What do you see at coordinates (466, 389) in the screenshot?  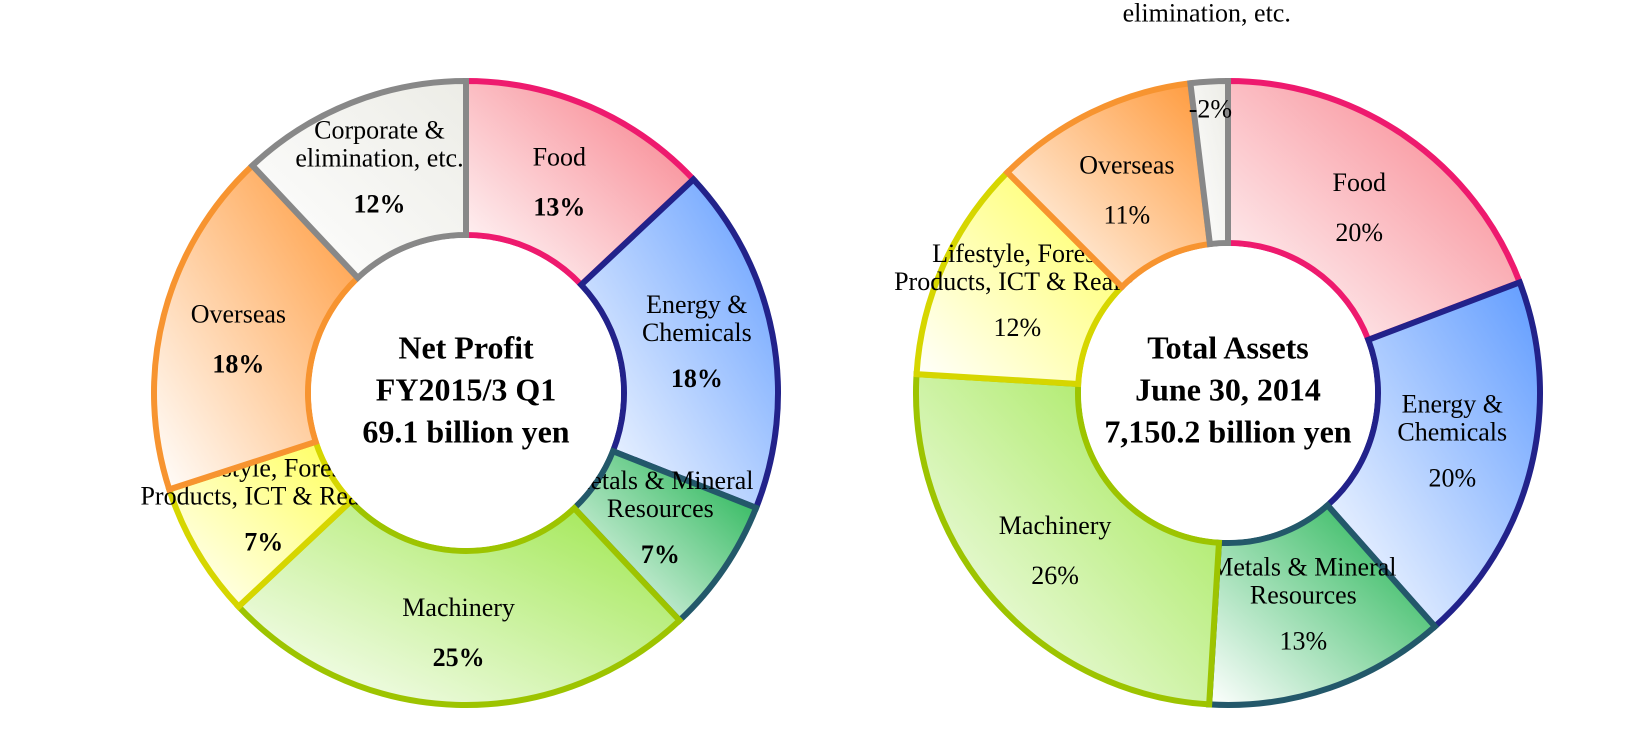 I see `center-text: FY2015/3 Q1` at bounding box center [466, 389].